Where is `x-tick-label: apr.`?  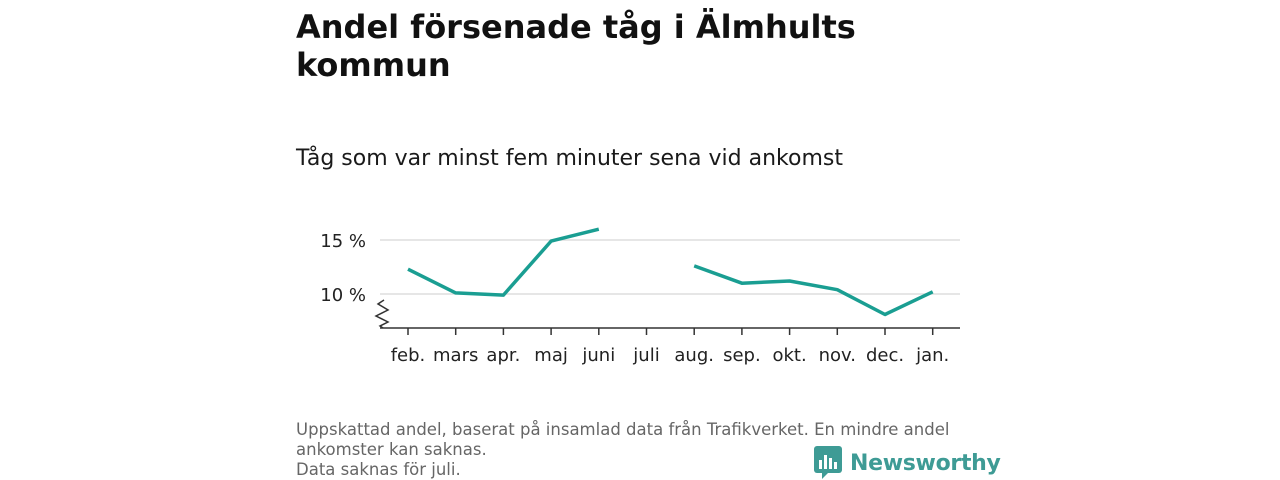 x-tick-label: apr. is located at coordinates (503, 355).